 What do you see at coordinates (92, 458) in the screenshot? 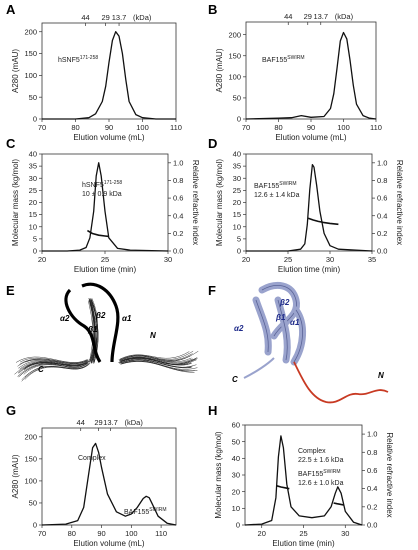
I see `annotation-main: Complex` at bounding box center [92, 458].